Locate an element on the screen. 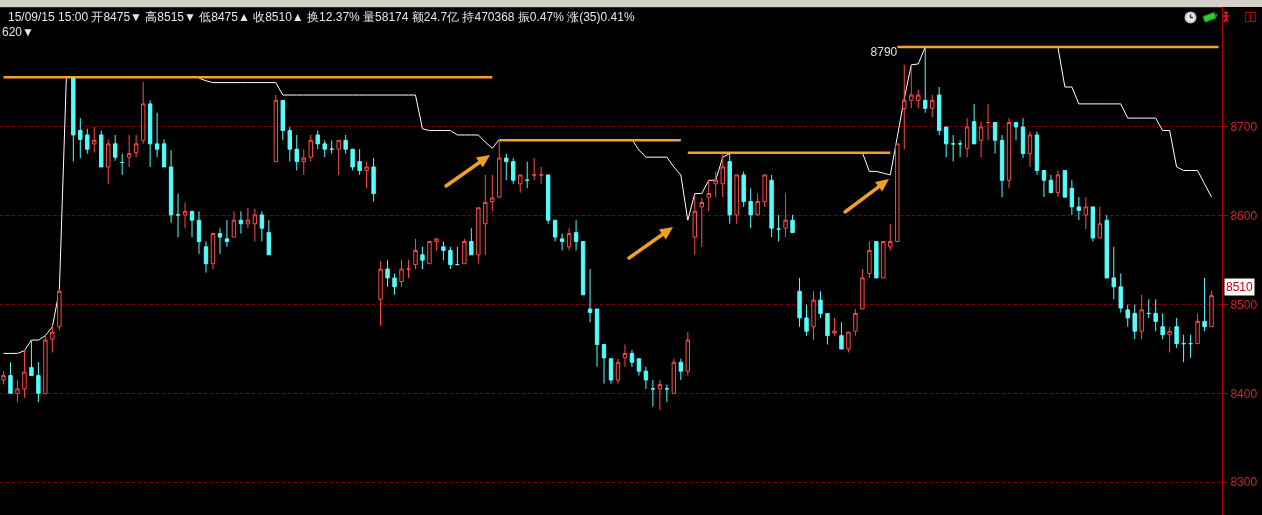  y-tick-label: 8600 is located at coordinates (1244, 215).